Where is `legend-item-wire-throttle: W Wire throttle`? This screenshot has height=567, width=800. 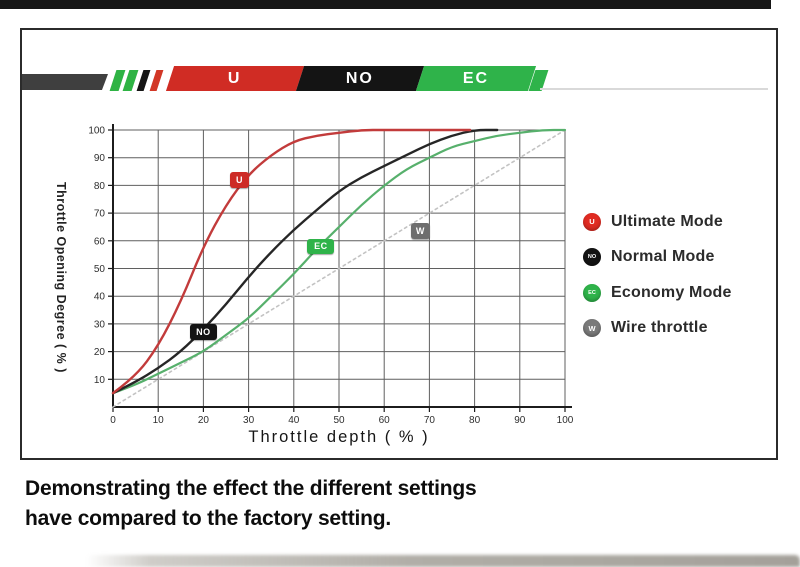
legend-item-wire-throttle: W Wire throttle is located at coordinates (657, 329).